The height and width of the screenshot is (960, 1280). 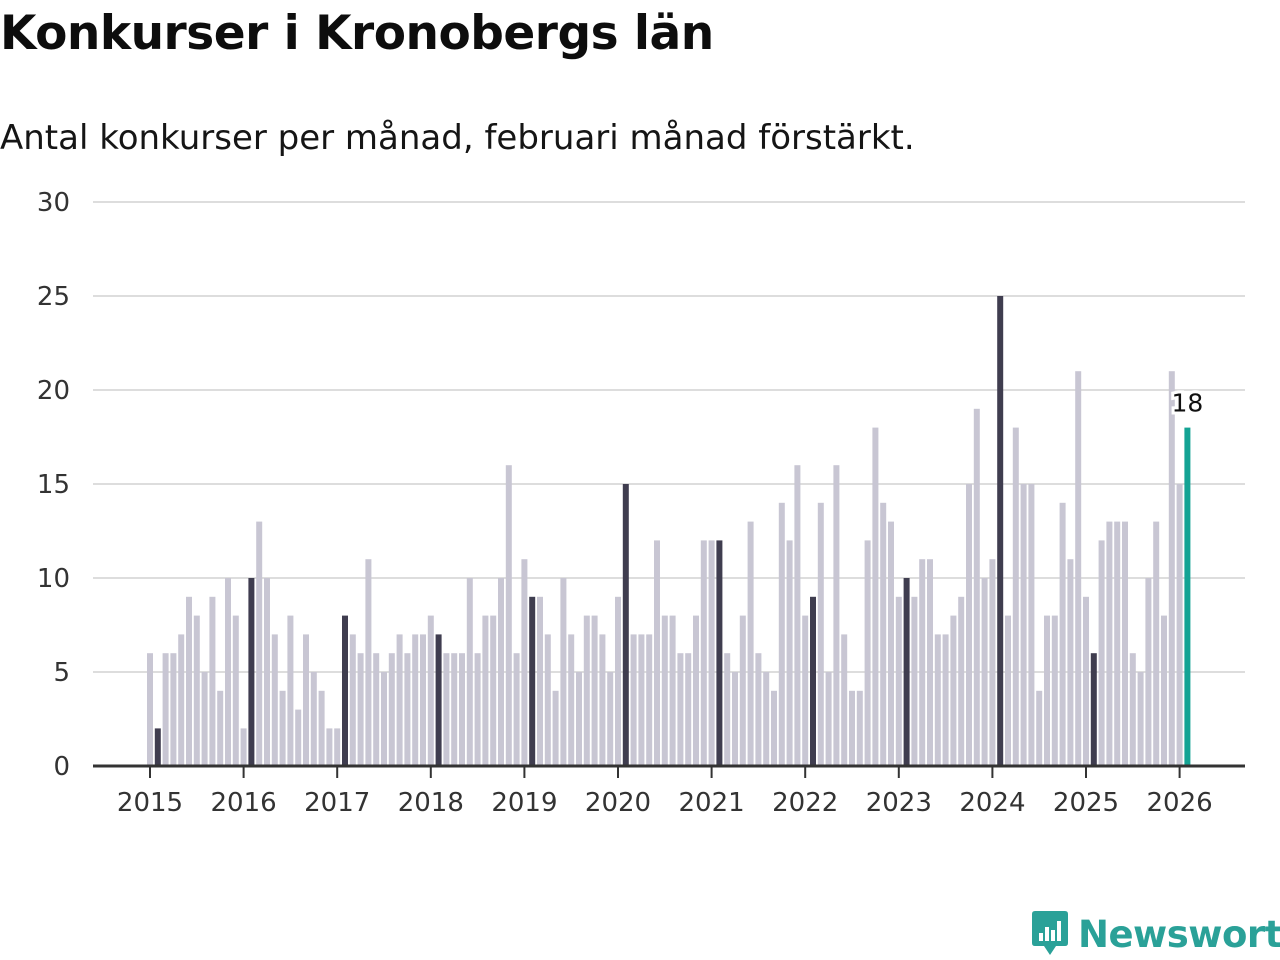 I want to click on y-tick-label: 15, so click(x=53, y=485).